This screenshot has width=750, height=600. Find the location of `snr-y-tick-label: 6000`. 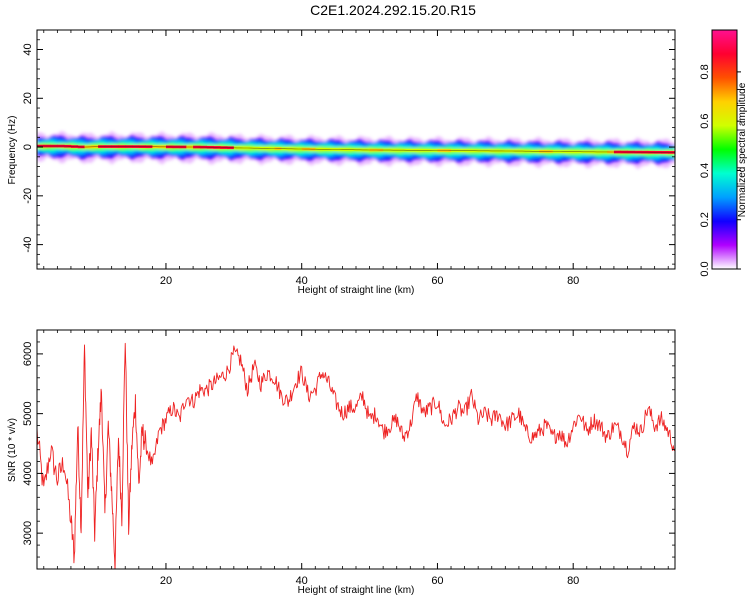

snr-y-tick-label: 6000 is located at coordinates (28, 354).